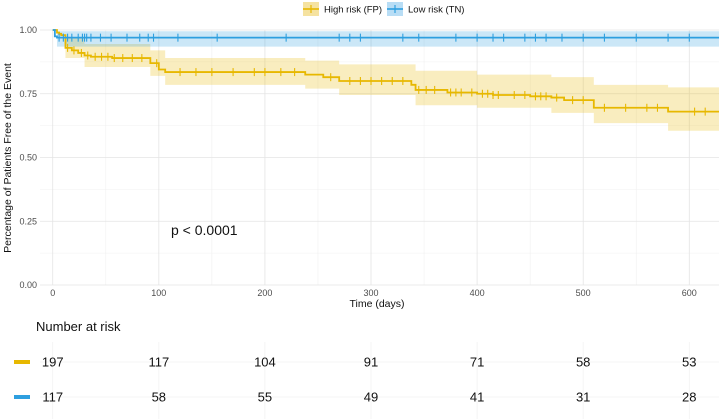 Image resolution: width=721 pixels, height=419 pixels. What do you see at coordinates (371, 397) in the screenshot?
I see `risk-count: 49` at bounding box center [371, 397].